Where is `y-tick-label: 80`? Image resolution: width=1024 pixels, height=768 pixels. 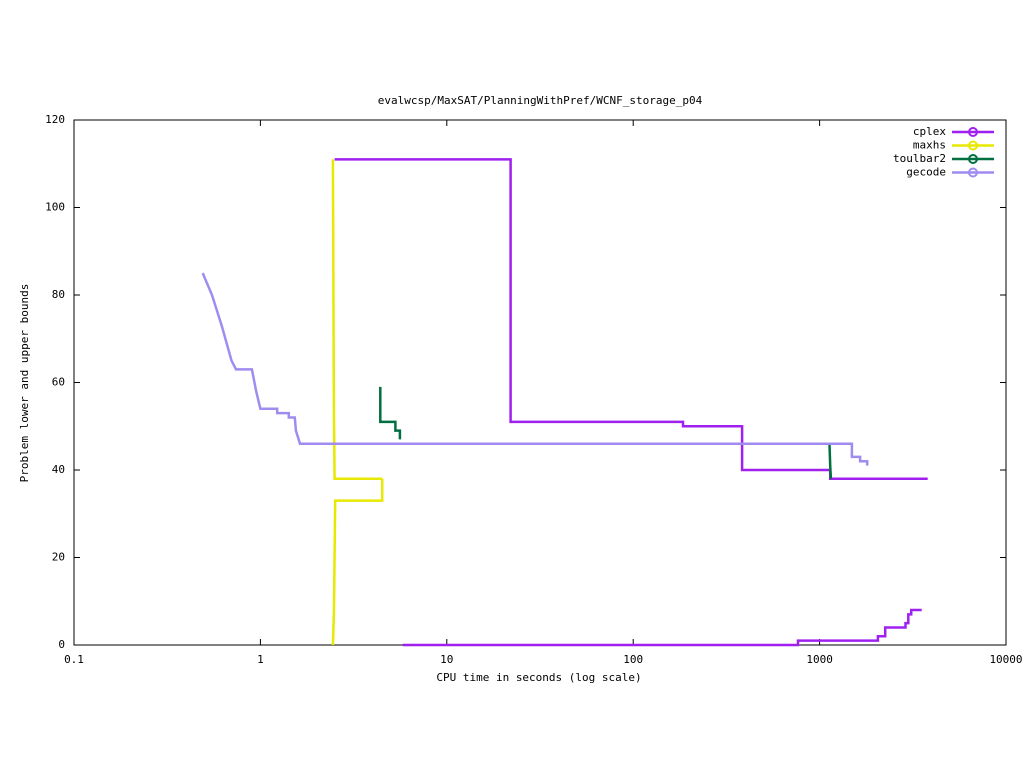
y-tick-label: 80 is located at coordinates (58, 294).